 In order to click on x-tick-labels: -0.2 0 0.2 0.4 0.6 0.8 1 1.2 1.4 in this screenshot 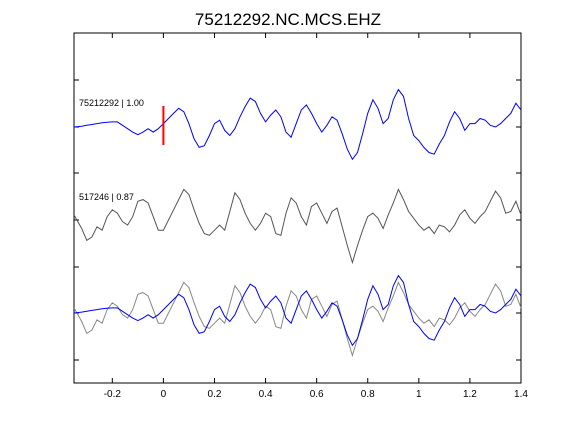, I will do `click(316, 394)`.